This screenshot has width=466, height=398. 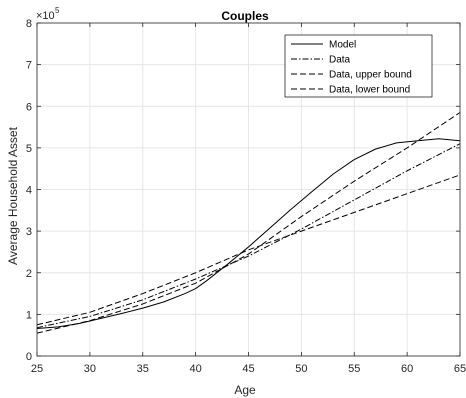 What do you see at coordinates (143, 369) in the screenshot?
I see `x-tick-label: 35` at bounding box center [143, 369].